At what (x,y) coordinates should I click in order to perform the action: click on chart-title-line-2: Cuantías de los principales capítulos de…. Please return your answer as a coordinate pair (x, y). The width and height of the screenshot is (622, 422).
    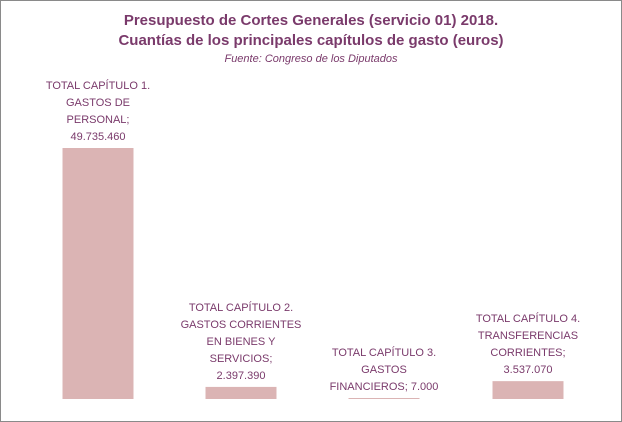
    Looking at the image, I should click on (311, 40).